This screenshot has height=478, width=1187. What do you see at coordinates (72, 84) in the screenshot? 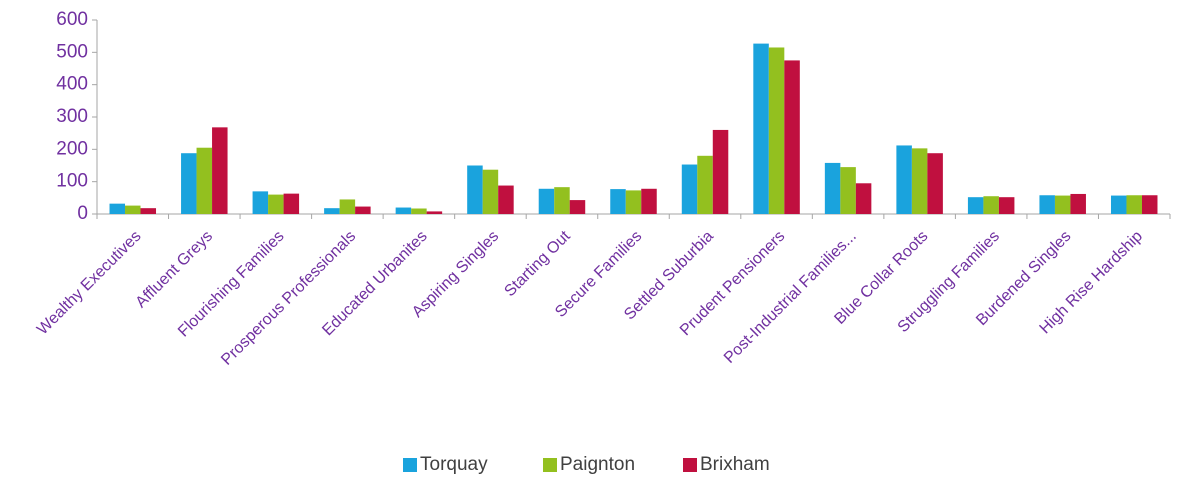
I see `y-tick-label: 400` at bounding box center [72, 84].